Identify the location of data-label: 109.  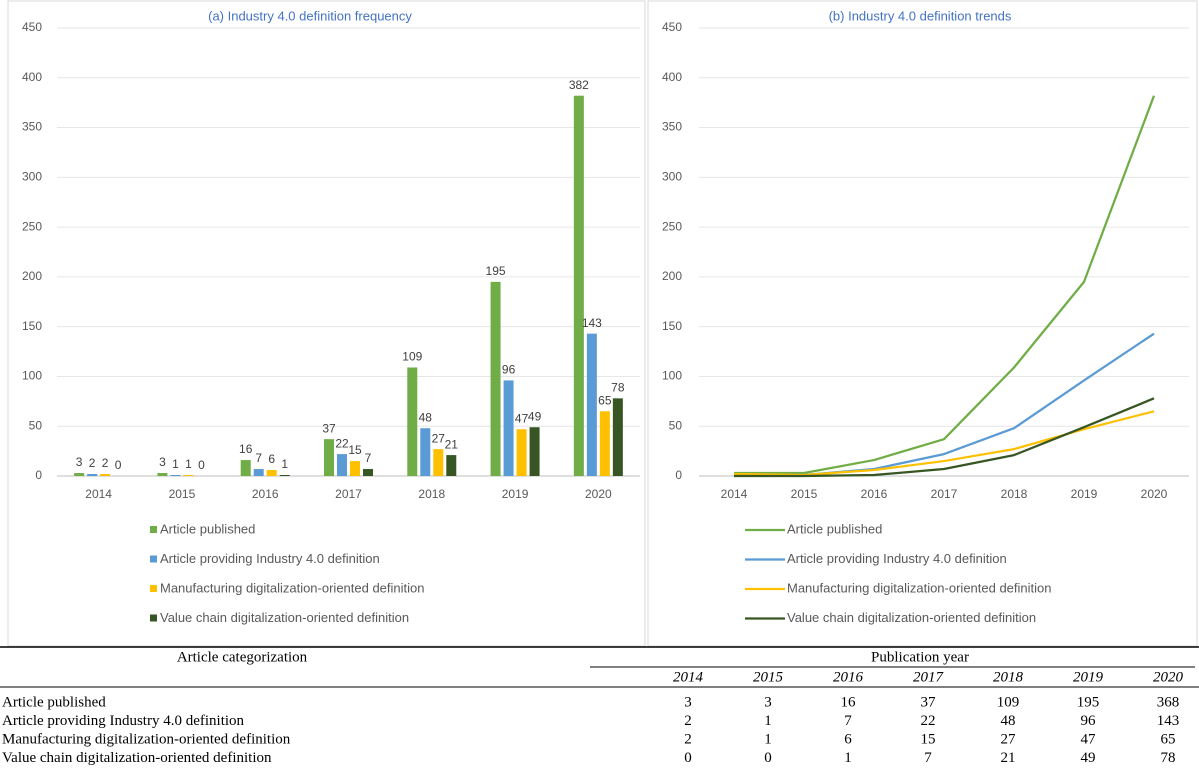
(412, 357).